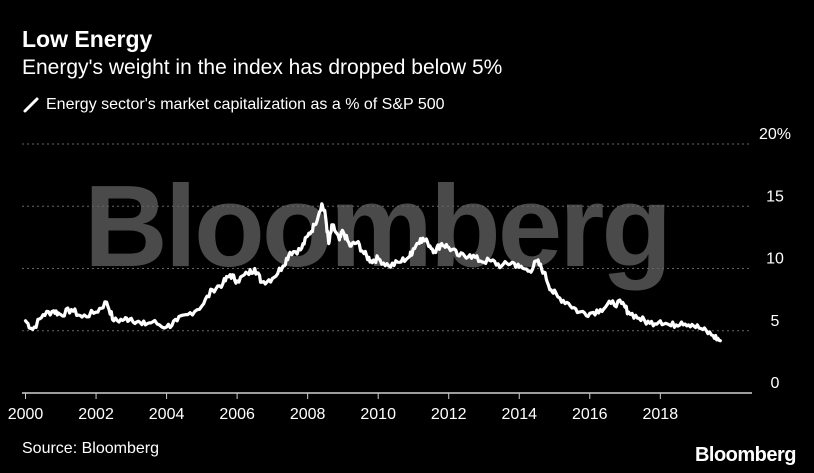 The width and height of the screenshot is (814, 473). What do you see at coordinates (661, 414) in the screenshot?
I see `x-tick-label: 2018` at bounding box center [661, 414].